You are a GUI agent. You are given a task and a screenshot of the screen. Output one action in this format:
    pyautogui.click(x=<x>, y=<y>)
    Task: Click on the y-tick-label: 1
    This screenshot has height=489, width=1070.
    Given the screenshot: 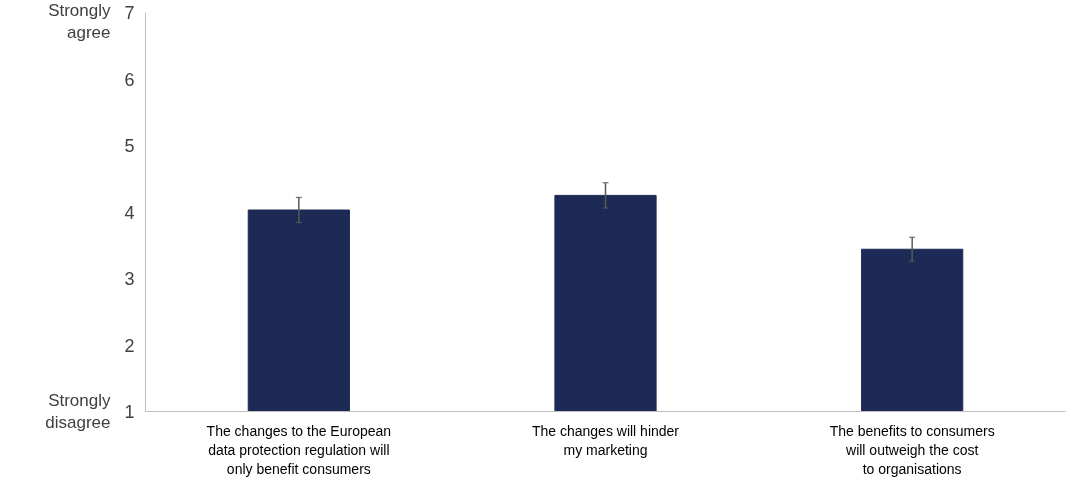 What is the action you would take?
    pyautogui.click(x=129, y=412)
    